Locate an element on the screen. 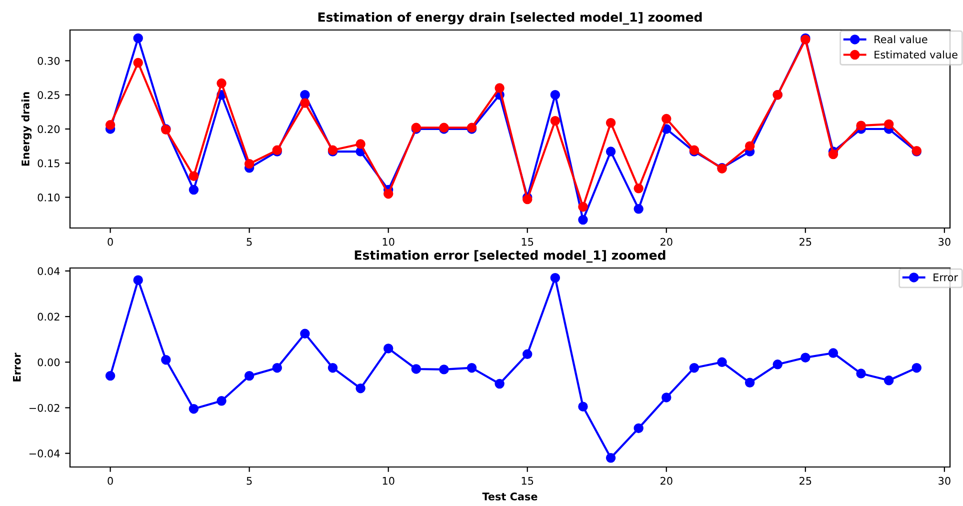 The image size is (963, 506). y-axis-title: Energy drain is located at coordinates (26, 129).